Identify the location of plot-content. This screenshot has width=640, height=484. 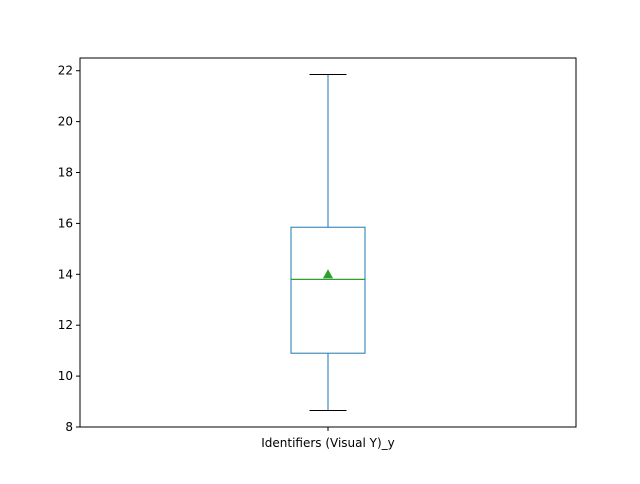
(328, 242).